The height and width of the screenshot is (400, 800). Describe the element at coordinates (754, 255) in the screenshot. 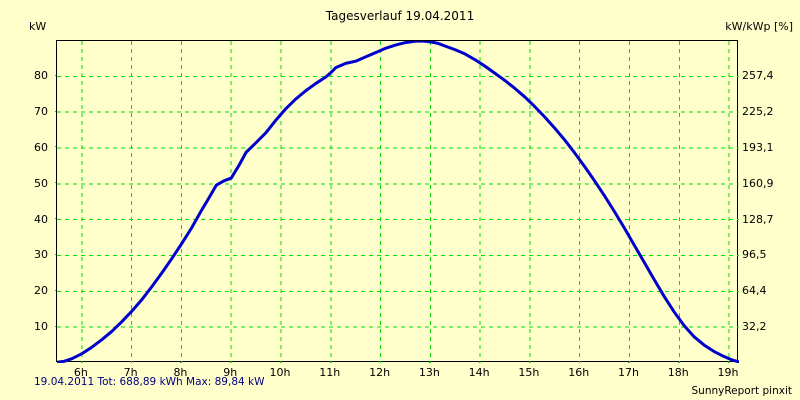

I see `y-tick-label-right: 96,5` at that location.